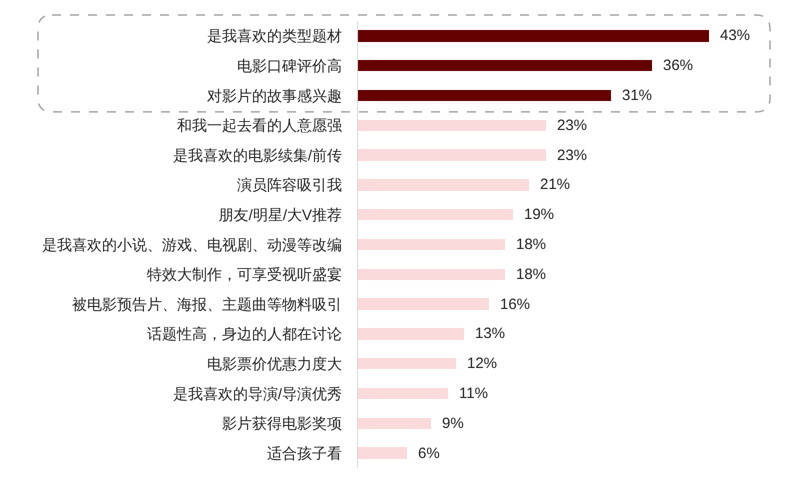  I want to click on y-tick-label: 演员阵容吸引我, so click(289, 185).